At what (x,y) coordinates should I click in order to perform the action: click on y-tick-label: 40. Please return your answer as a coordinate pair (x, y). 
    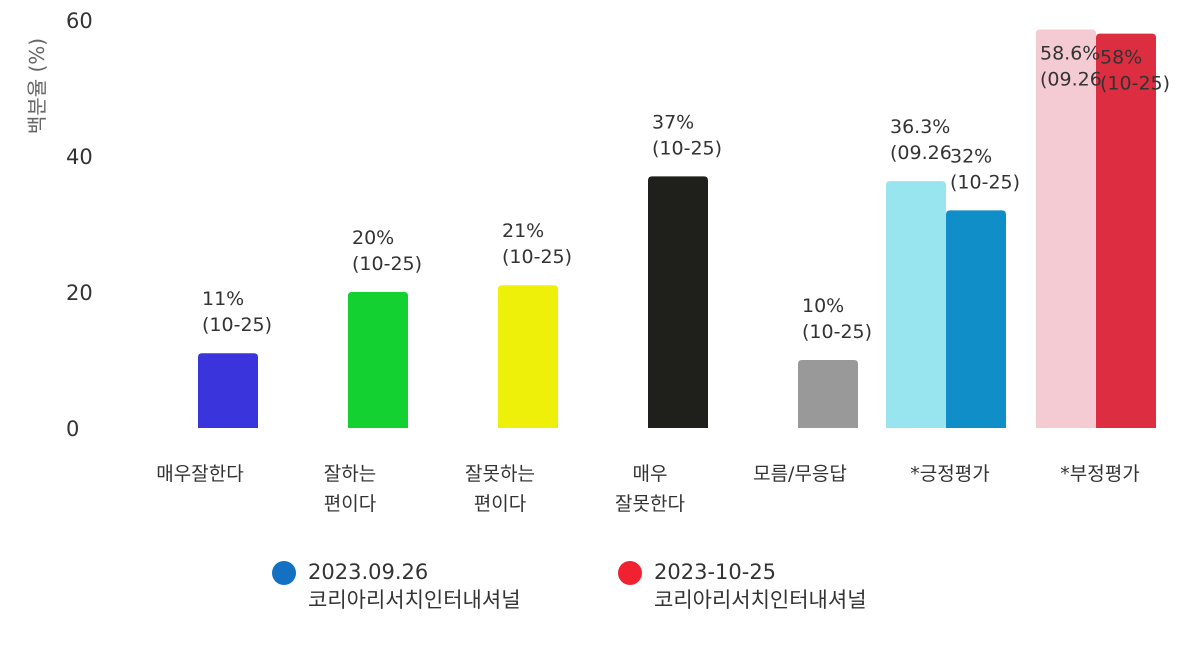
    Looking at the image, I should click on (79, 157).